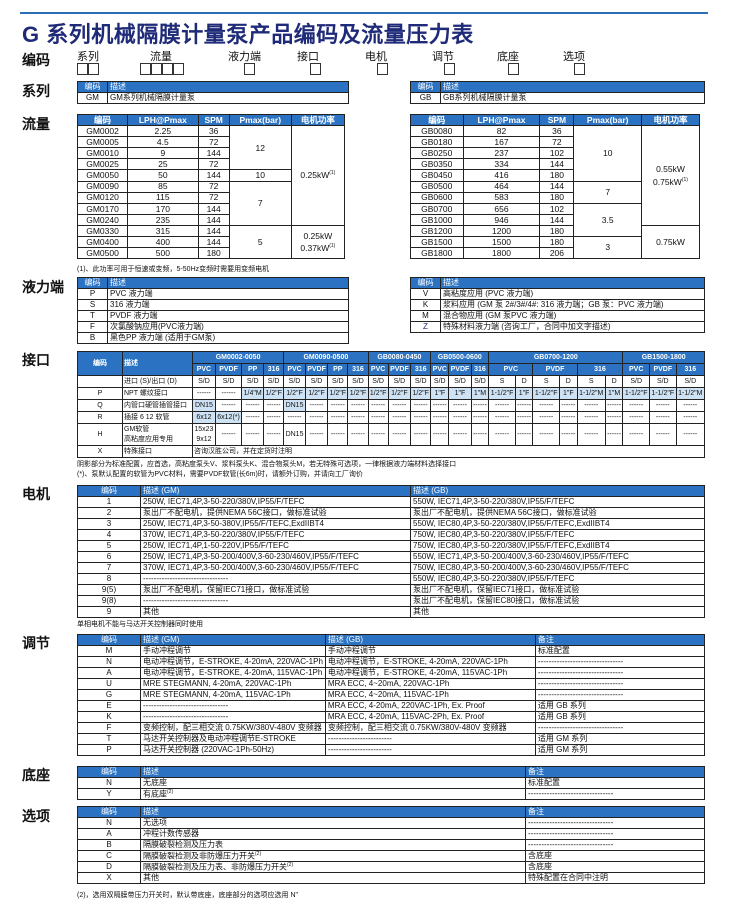  What do you see at coordinates (557, 92) in the screenshot?
I see `series-table-gb: 编码 描述 GB GB系列机械隔膜计量泵` at bounding box center [557, 92].